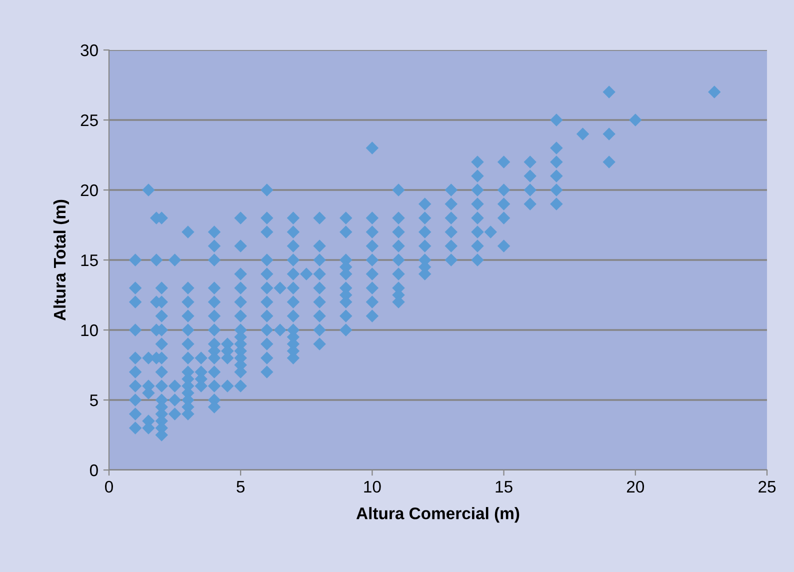  I want to click on x-axis-title: Altura Comercial (m), so click(438, 515).